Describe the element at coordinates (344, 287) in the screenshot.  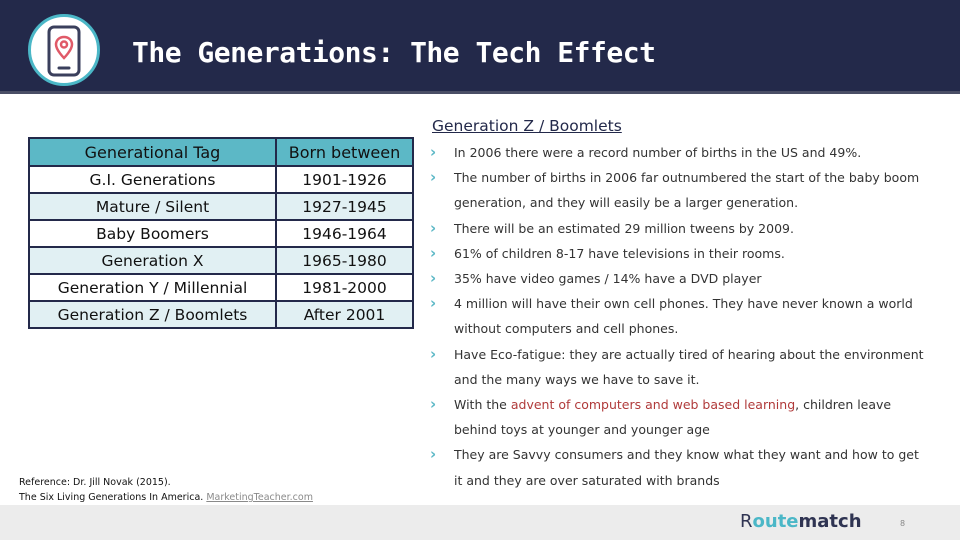
I see `cell-born: 1981-2000` at that location.